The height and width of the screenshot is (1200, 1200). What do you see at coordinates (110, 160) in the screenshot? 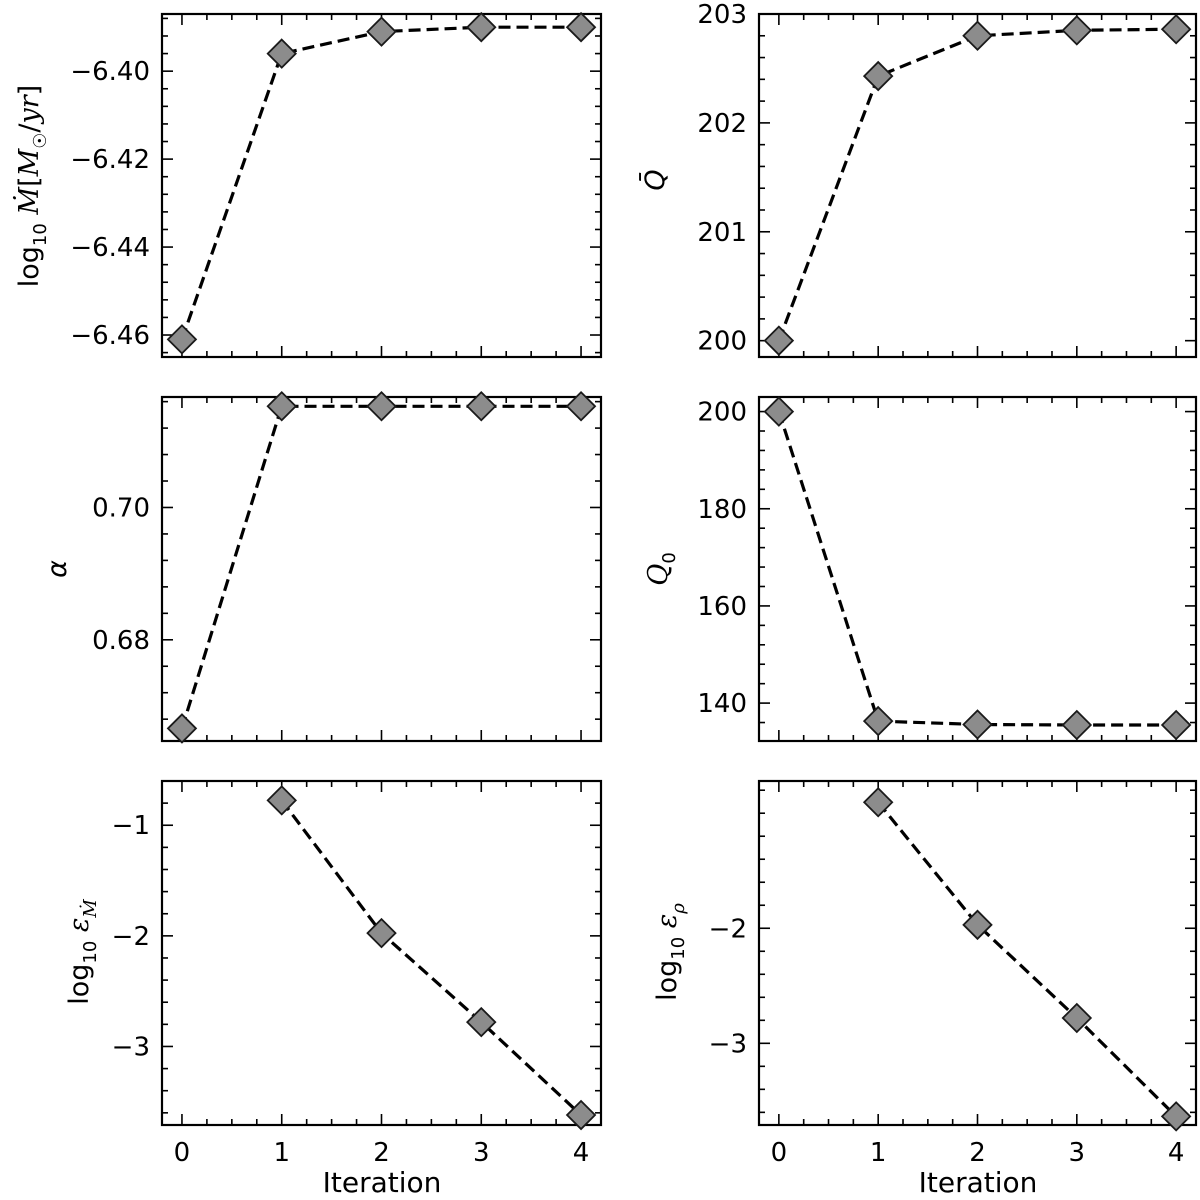
I see `y-tick-label: −6.42` at bounding box center [110, 160].